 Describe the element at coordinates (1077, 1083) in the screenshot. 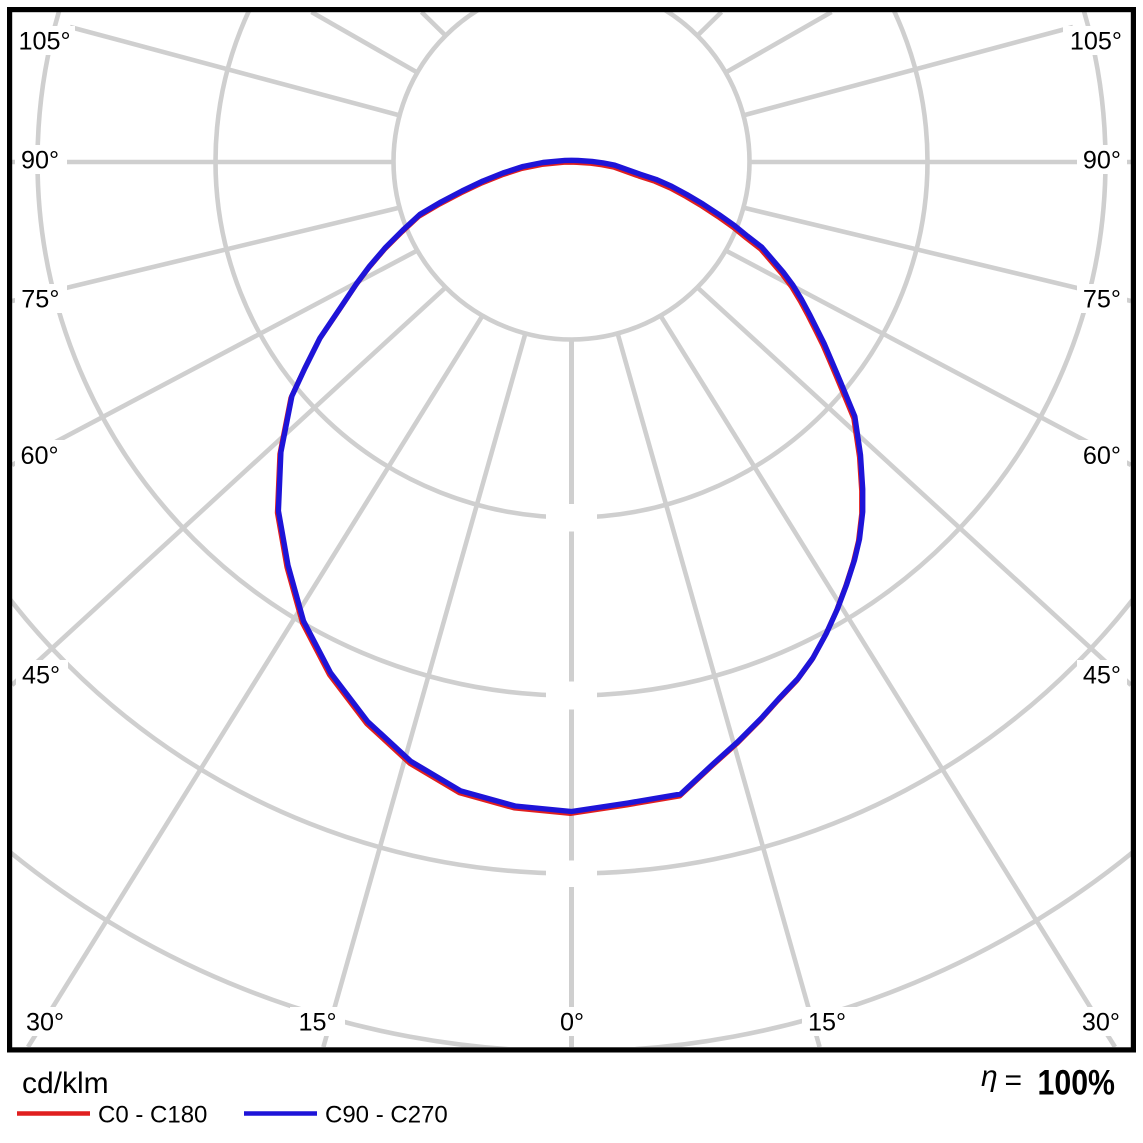

I see `svg-text: 100%` at that location.